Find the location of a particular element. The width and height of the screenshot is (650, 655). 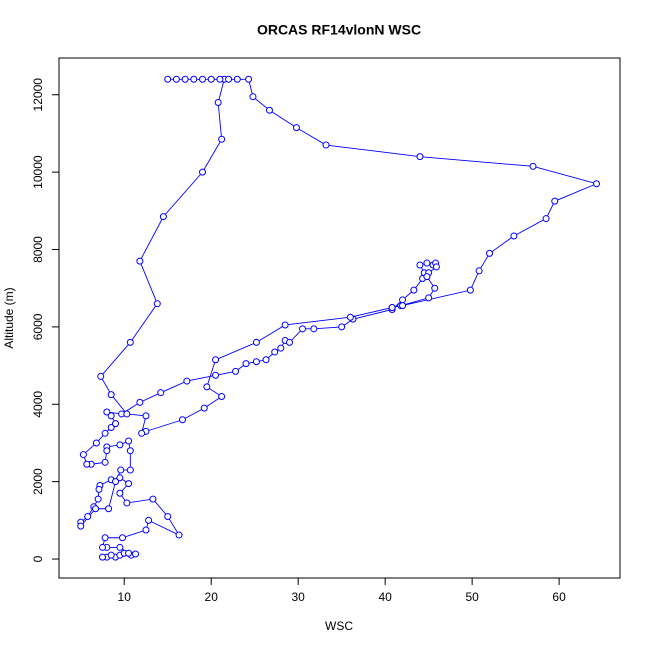

y-tick-label: 6000 is located at coordinates (38, 326).